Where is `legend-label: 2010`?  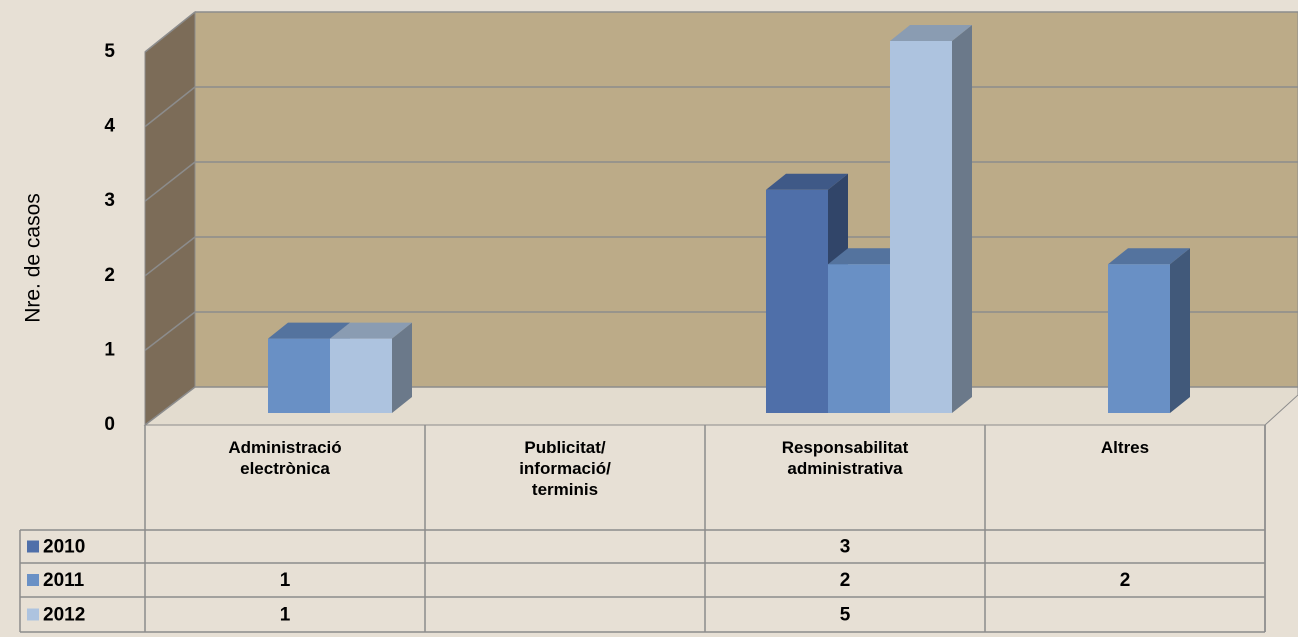
legend-label: 2010 is located at coordinates (64, 547).